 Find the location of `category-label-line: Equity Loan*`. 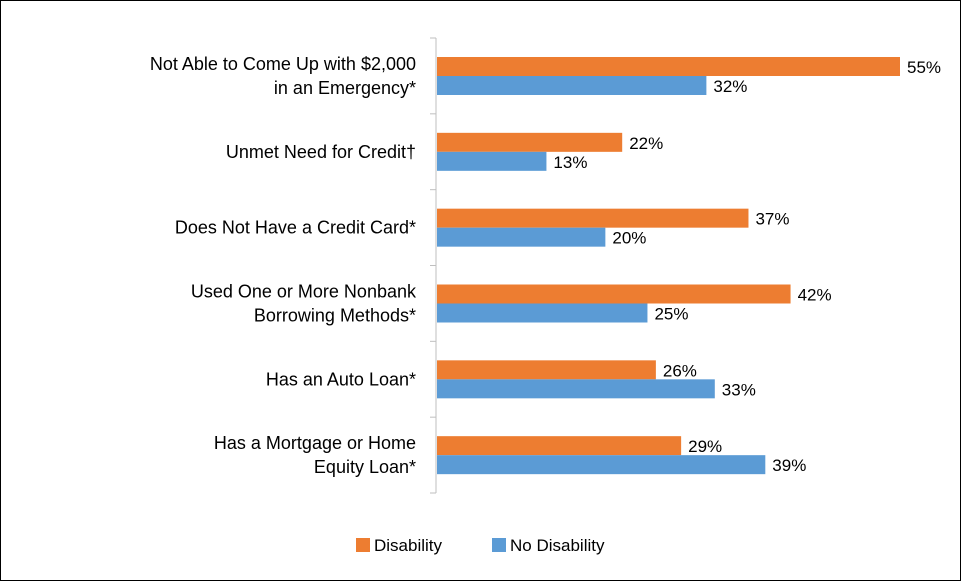

category-label-line: Equity Loan* is located at coordinates (365, 467).